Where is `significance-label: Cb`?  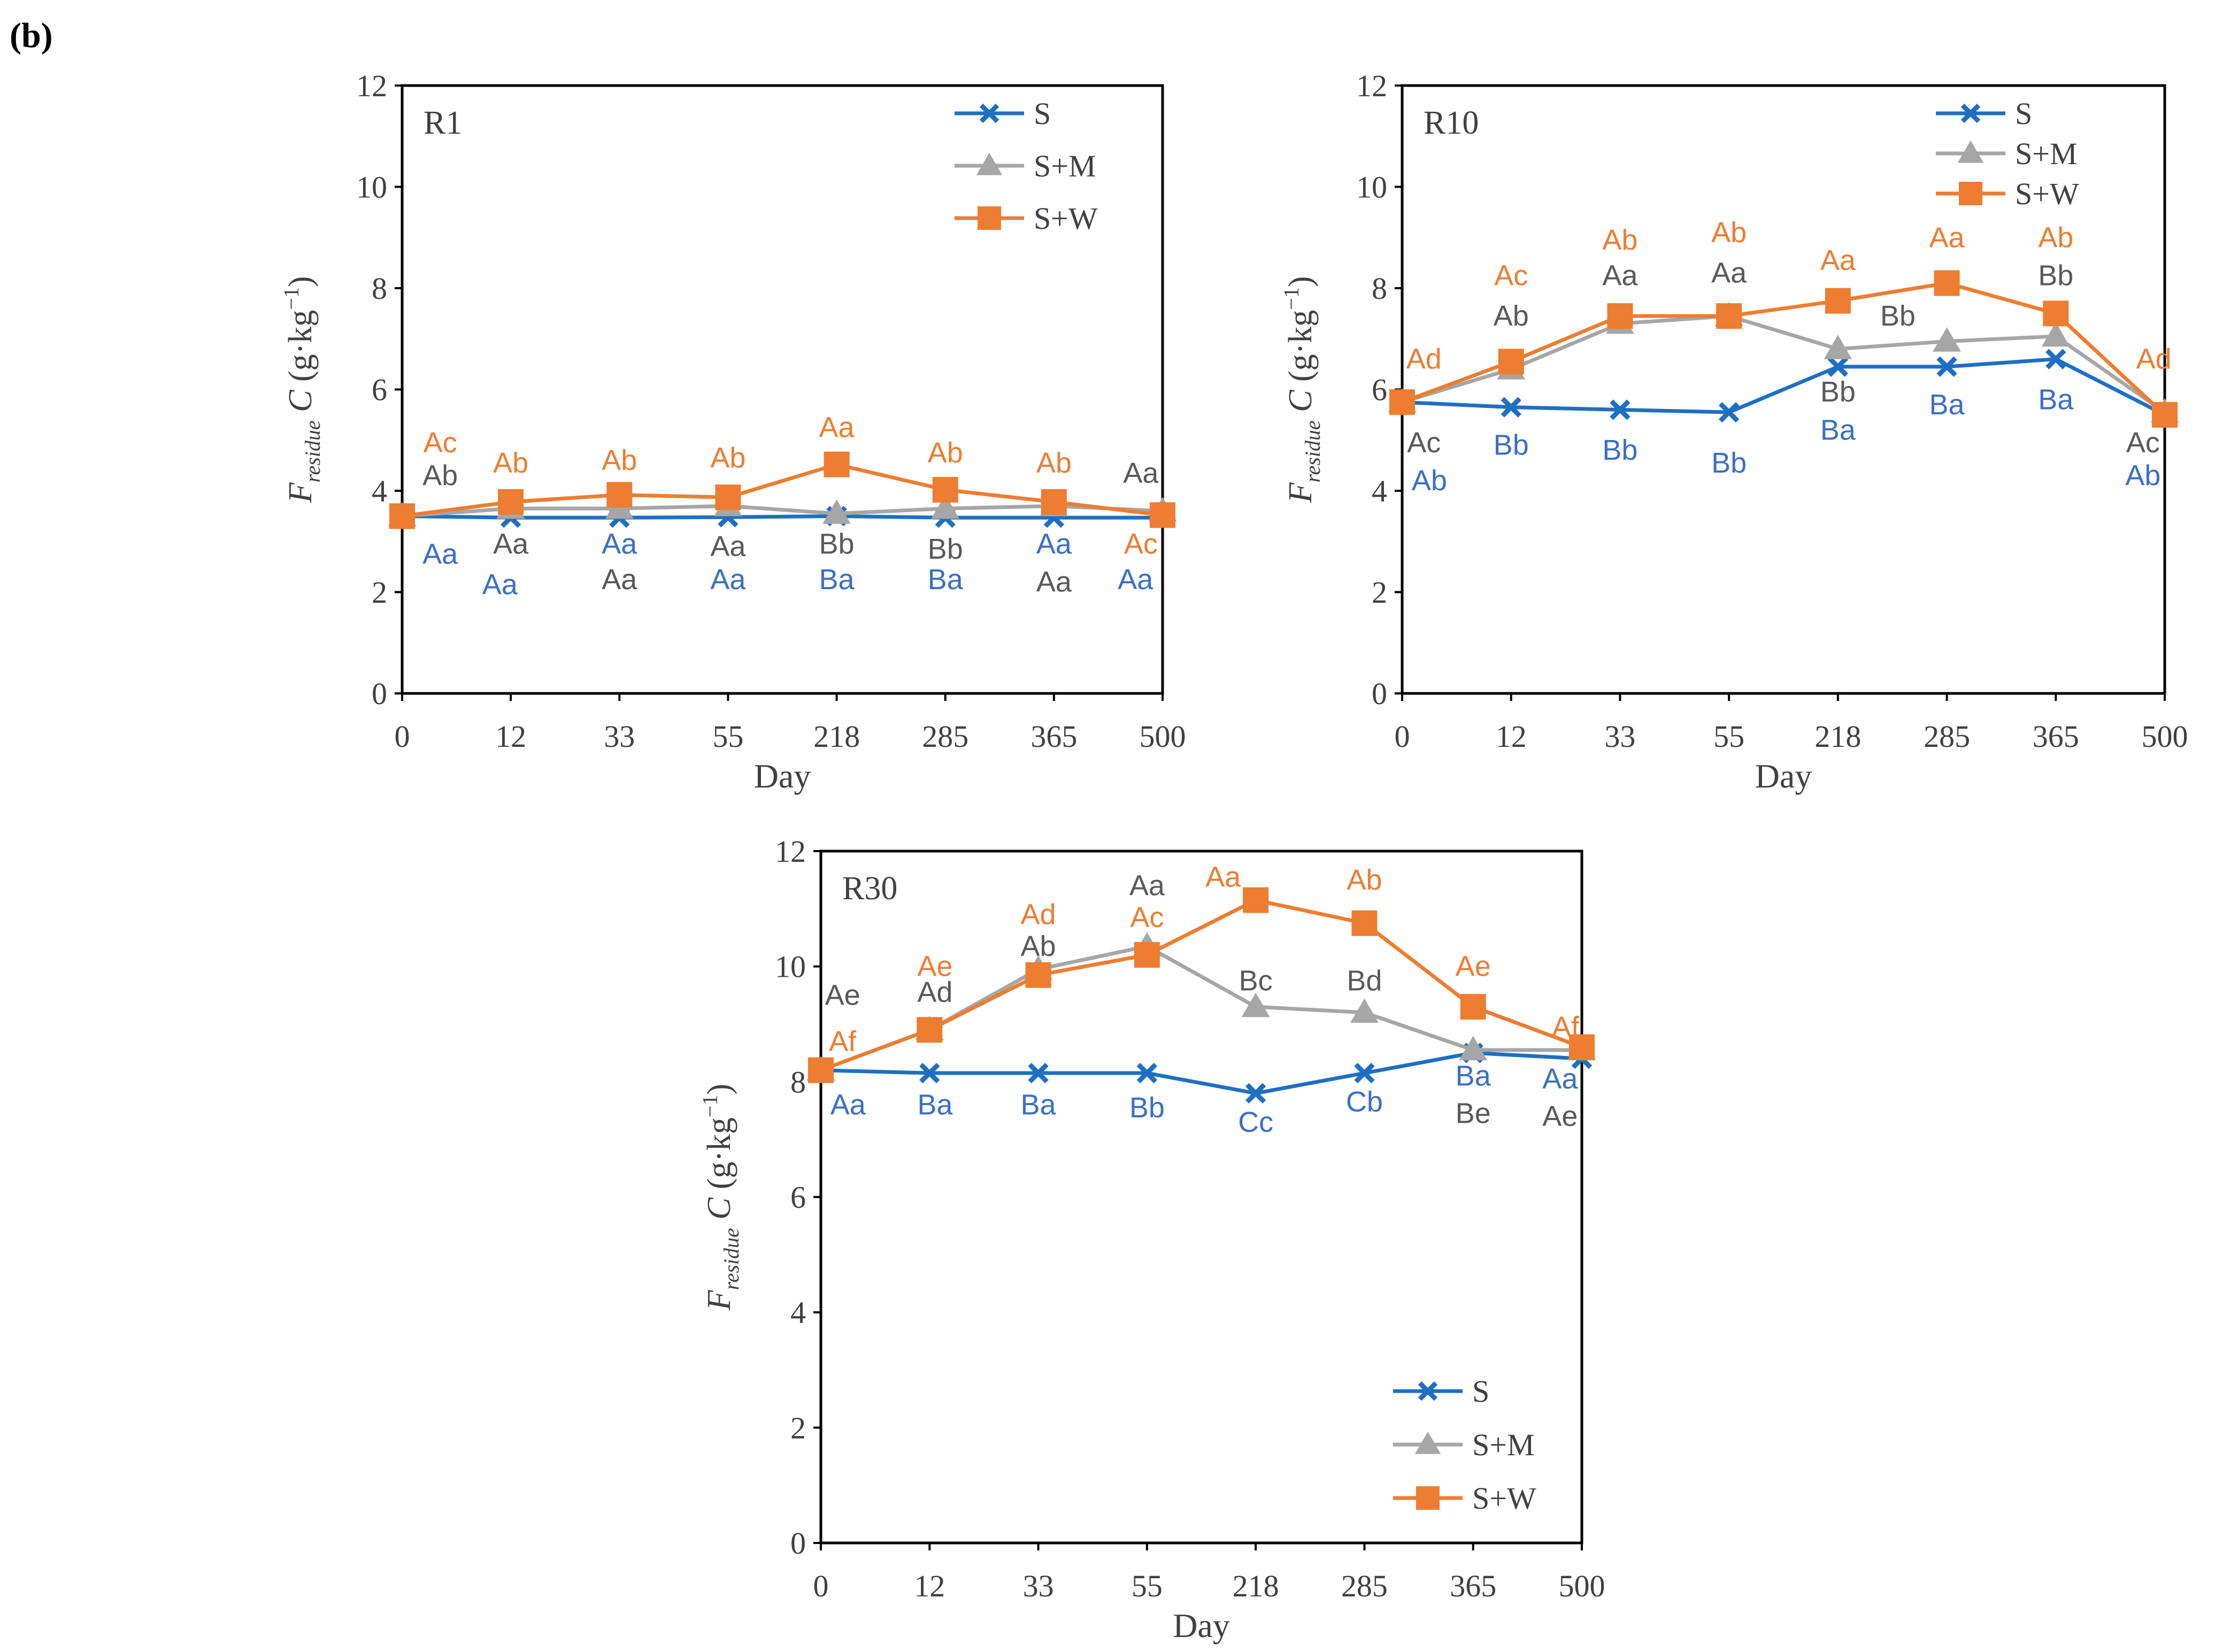 significance-label: Cb is located at coordinates (1364, 1102).